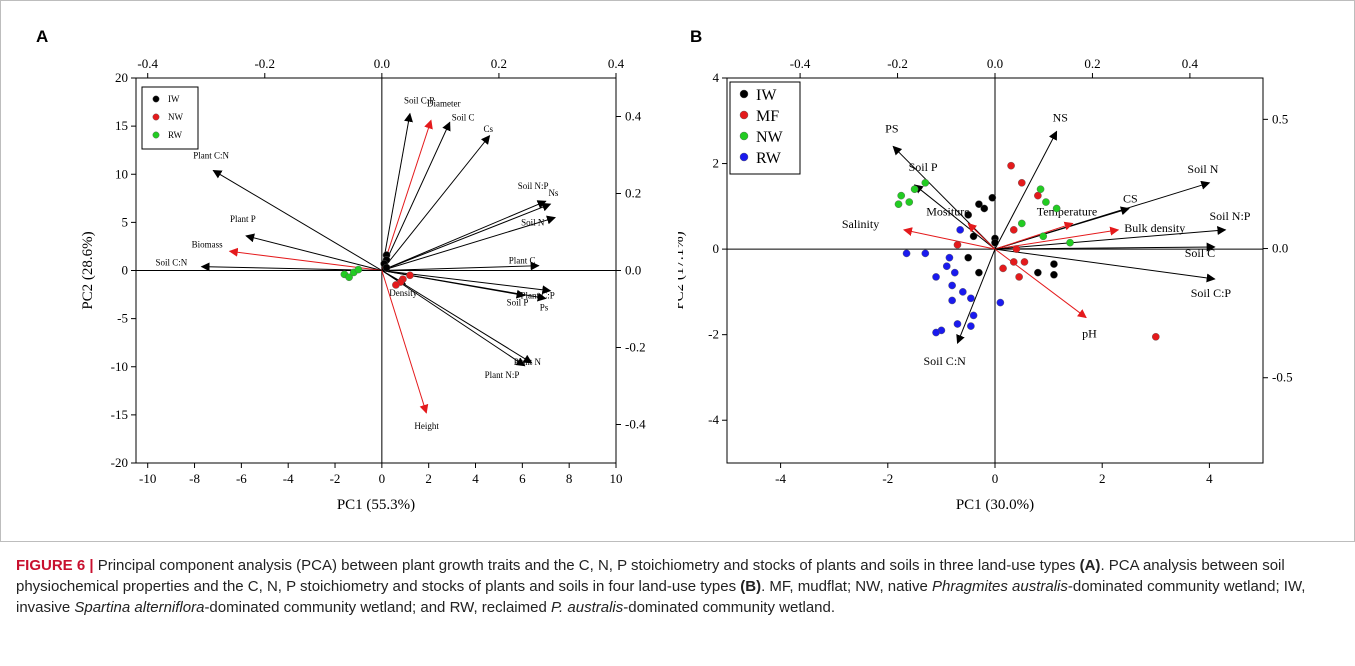 This screenshot has width=1355, height=666. Describe the element at coordinates (121, 173) in the screenshot. I see `y-tick-label: 10` at that location.